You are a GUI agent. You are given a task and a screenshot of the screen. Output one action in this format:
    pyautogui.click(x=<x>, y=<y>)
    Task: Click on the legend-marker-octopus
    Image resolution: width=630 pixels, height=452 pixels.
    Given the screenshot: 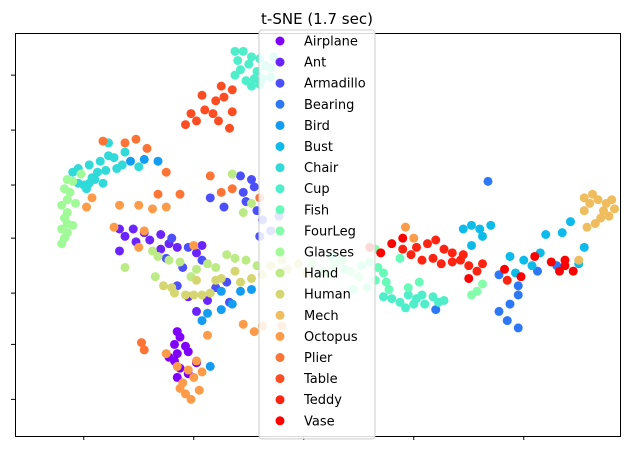 What is the action you would take?
    pyautogui.click(x=280, y=336)
    